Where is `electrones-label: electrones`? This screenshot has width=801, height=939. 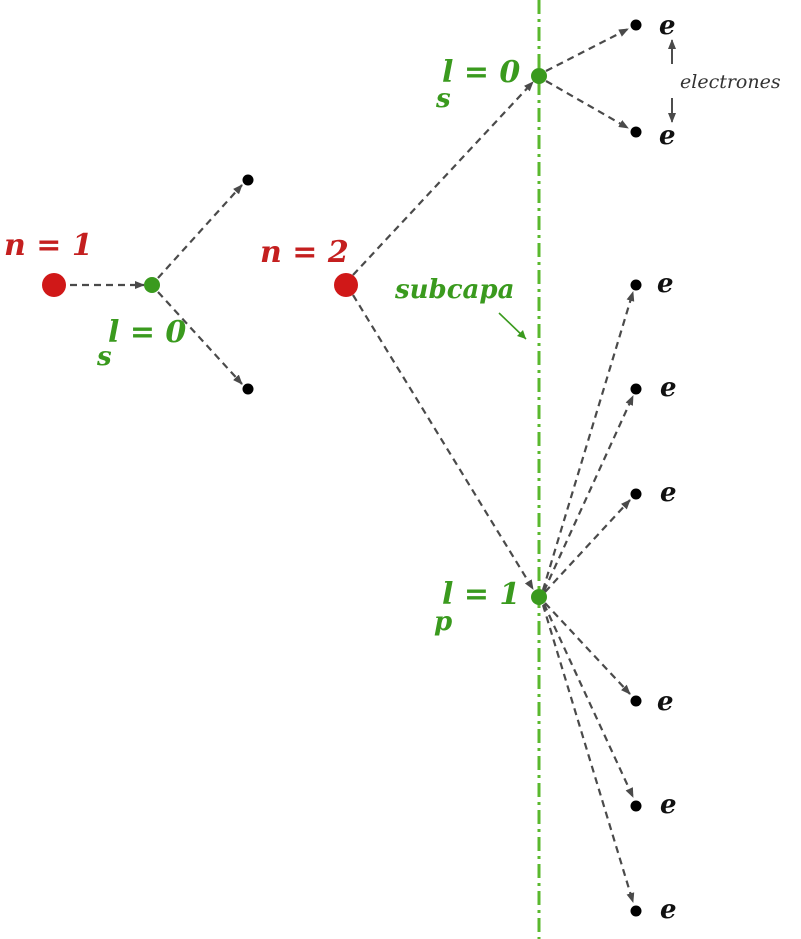 electrones-label: electrones is located at coordinates (730, 82).